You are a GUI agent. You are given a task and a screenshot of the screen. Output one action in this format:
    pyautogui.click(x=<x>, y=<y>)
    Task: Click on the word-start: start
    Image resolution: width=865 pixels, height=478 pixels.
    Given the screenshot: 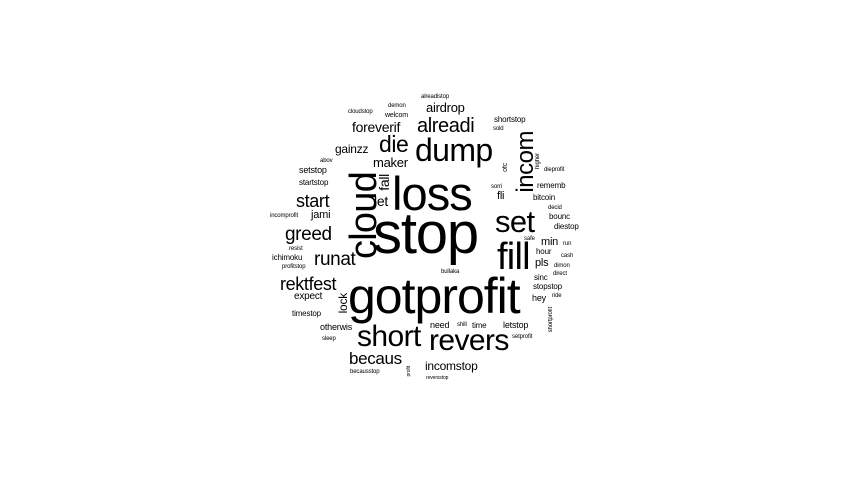 What is the action you would take?
    pyautogui.click(x=313, y=201)
    